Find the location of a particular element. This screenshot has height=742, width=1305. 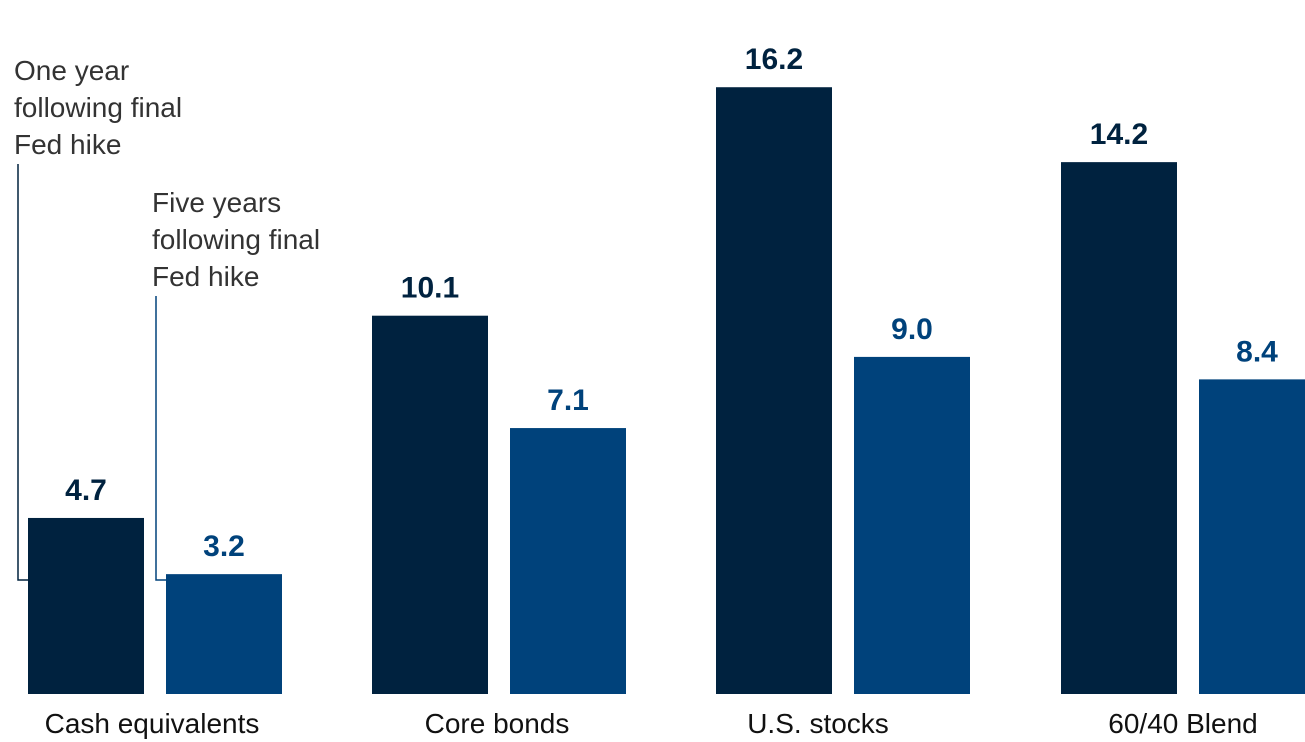

value-label: 3.2 is located at coordinates (224, 546).